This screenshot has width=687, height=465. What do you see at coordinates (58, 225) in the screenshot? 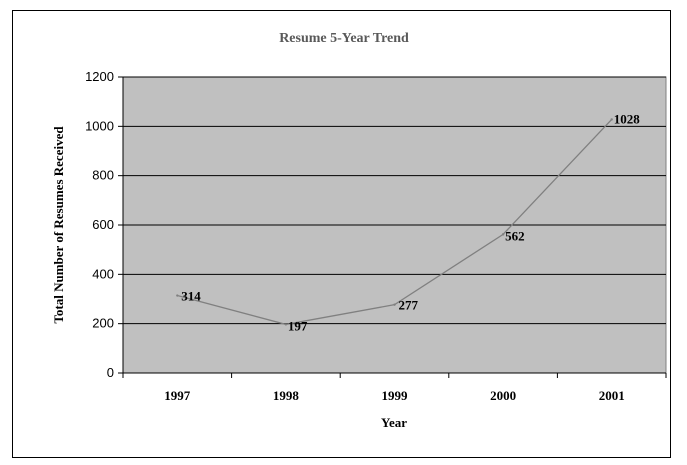
I see `y-axis-title: Total Number of Resumes Received` at bounding box center [58, 225].